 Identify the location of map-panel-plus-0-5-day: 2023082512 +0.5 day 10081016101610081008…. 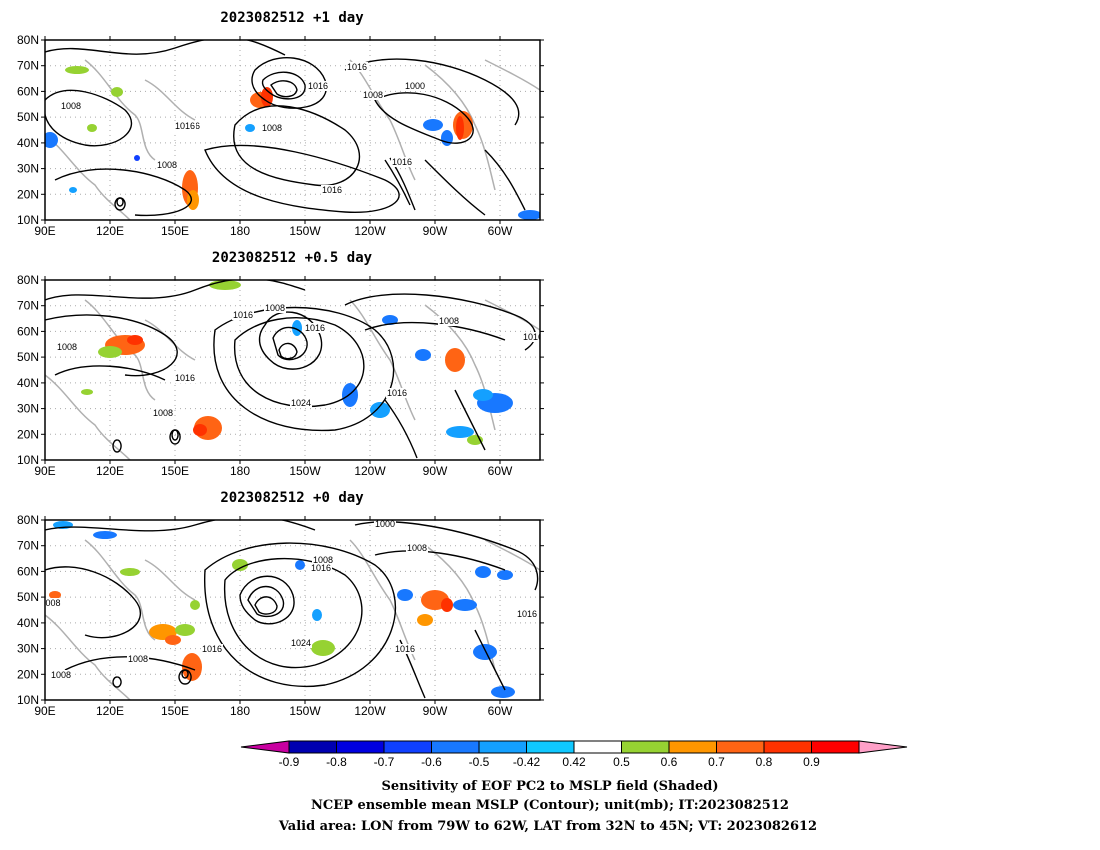
(280, 364).